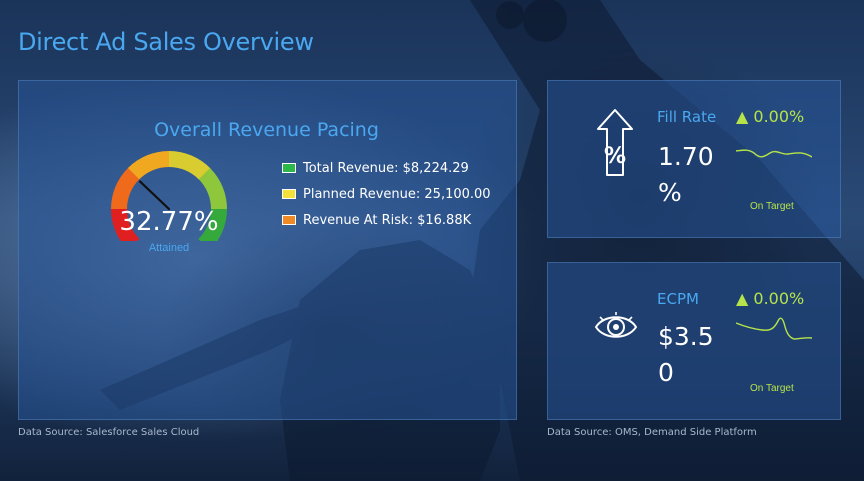  What do you see at coordinates (289, 168) in the screenshot?
I see `legend-swatch-total` at bounding box center [289, 168].